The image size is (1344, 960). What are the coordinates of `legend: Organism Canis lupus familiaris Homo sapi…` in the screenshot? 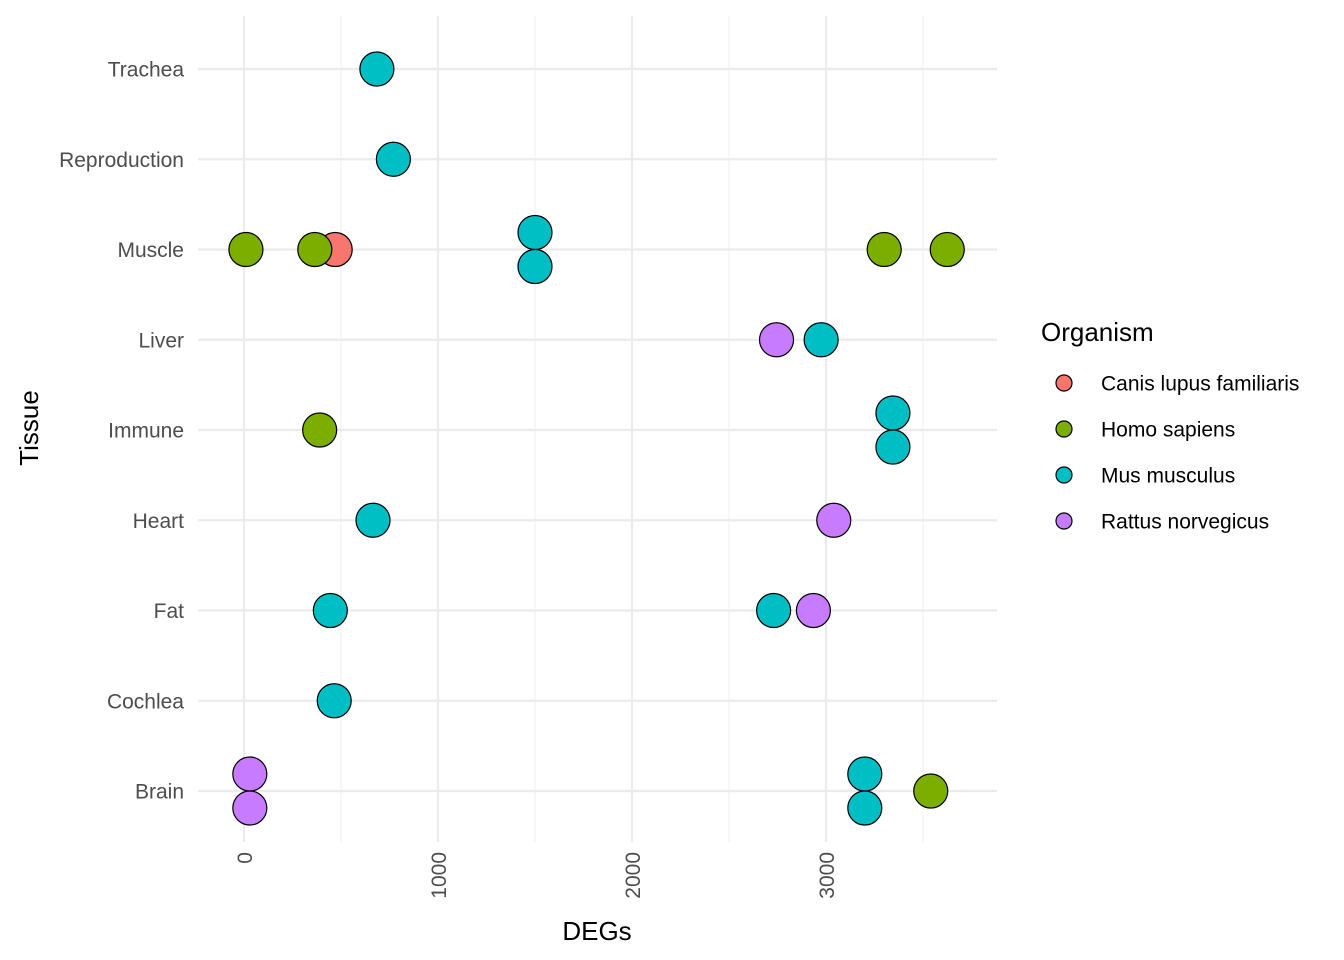 It's located at (1170, 425).